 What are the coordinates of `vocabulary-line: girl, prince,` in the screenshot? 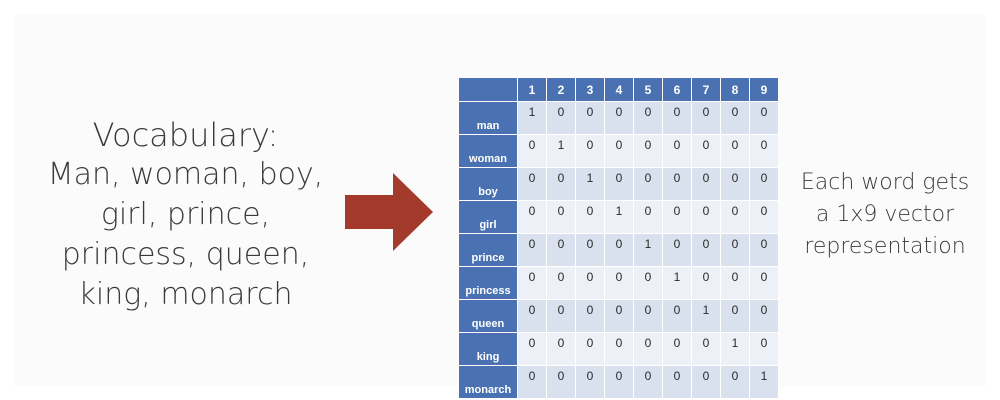 It's located at (185, 214).